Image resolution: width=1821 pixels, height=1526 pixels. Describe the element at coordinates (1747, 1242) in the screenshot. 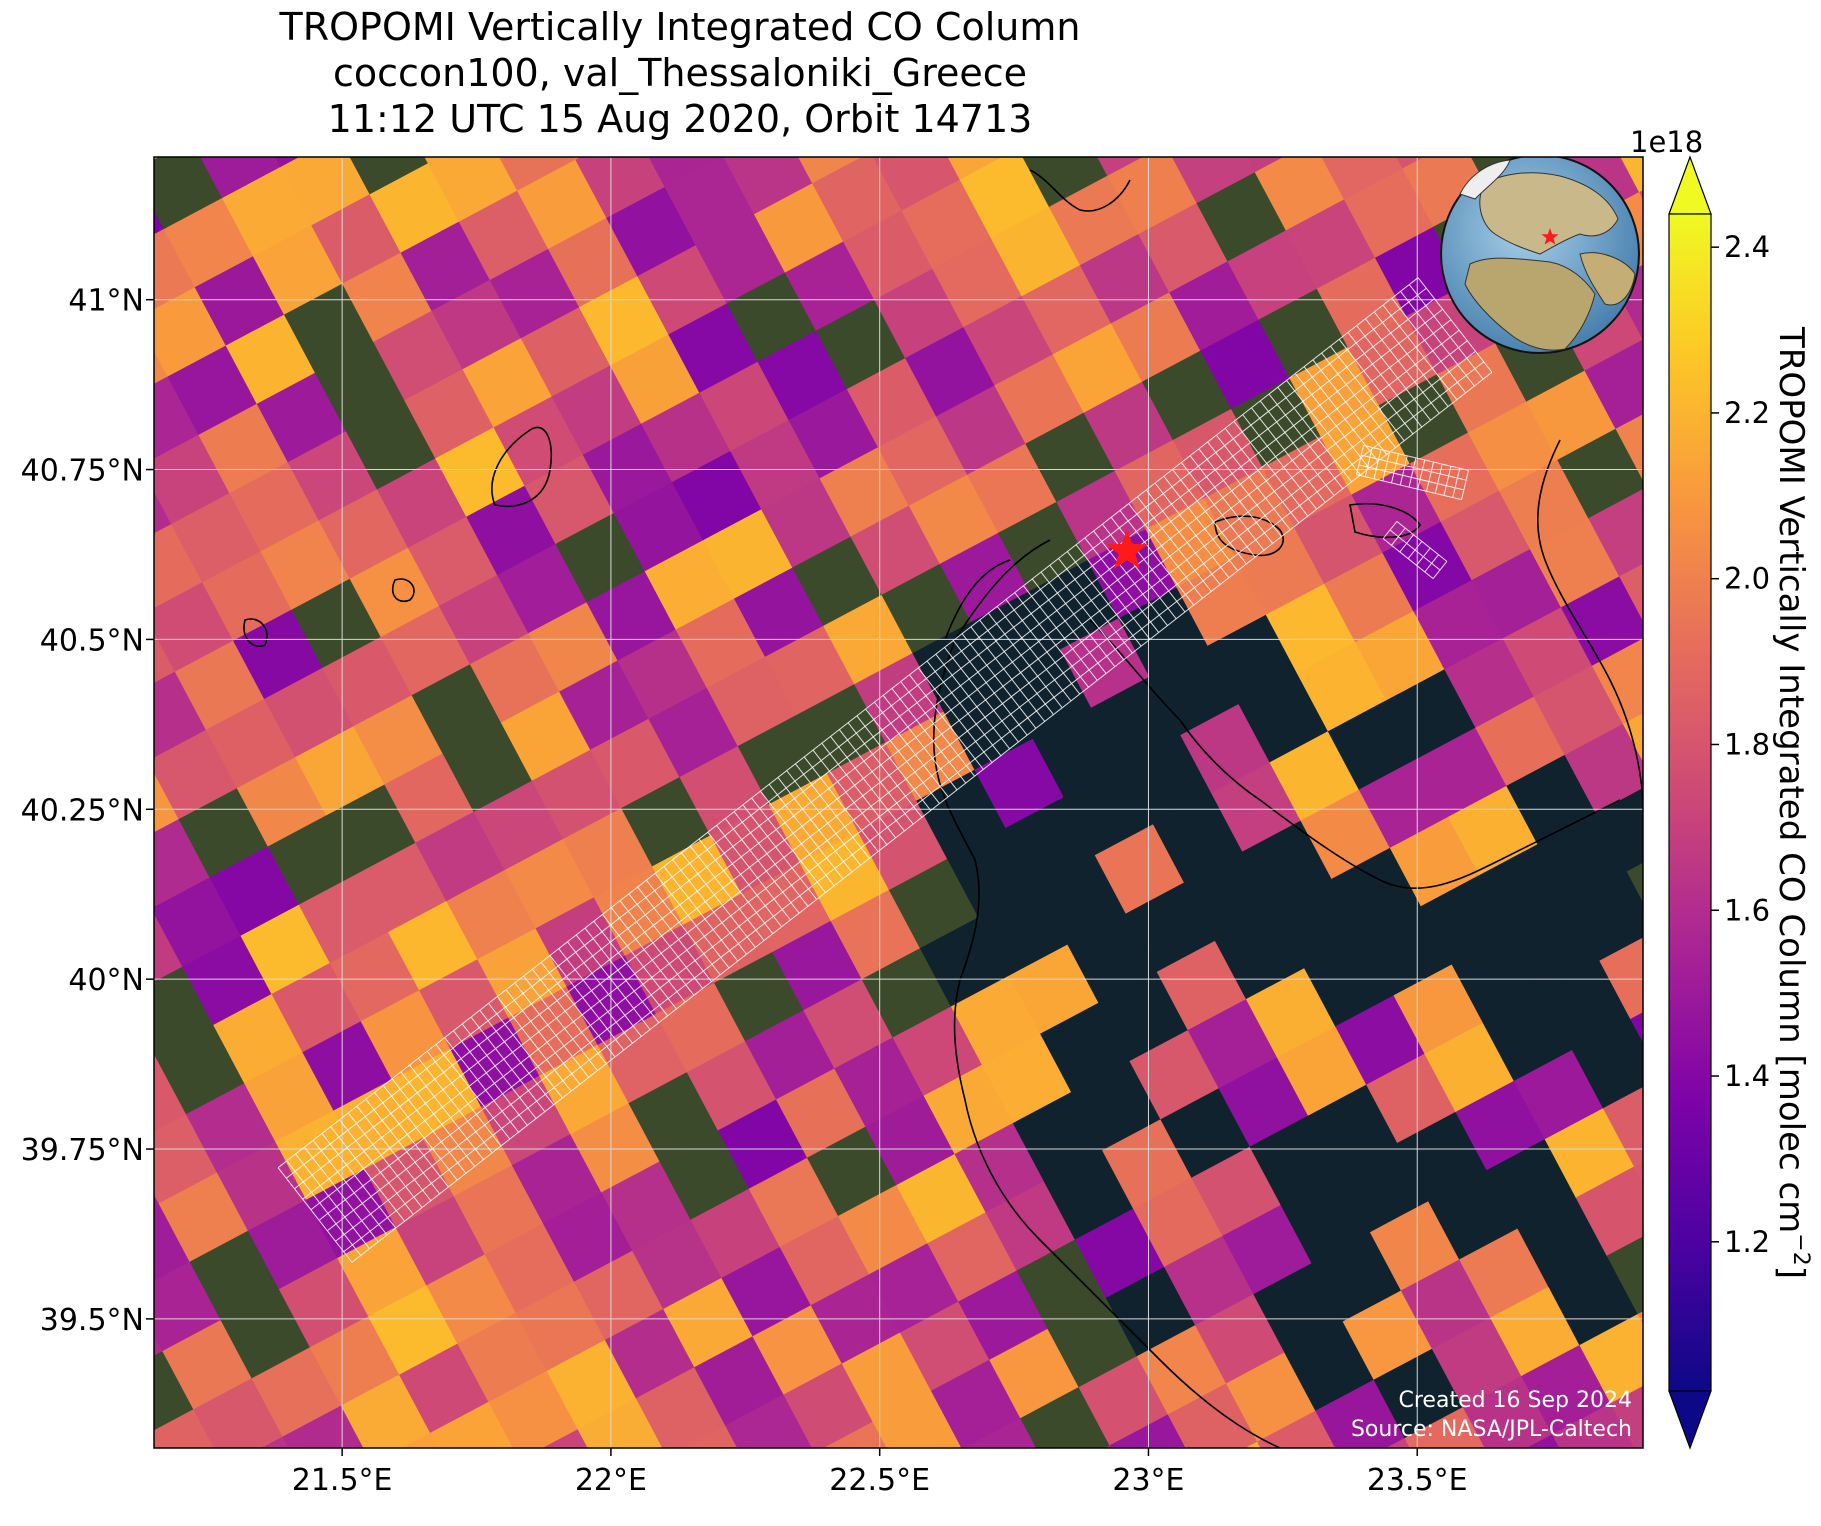

I see `colorbar-tick-label: 1.2` at that location.